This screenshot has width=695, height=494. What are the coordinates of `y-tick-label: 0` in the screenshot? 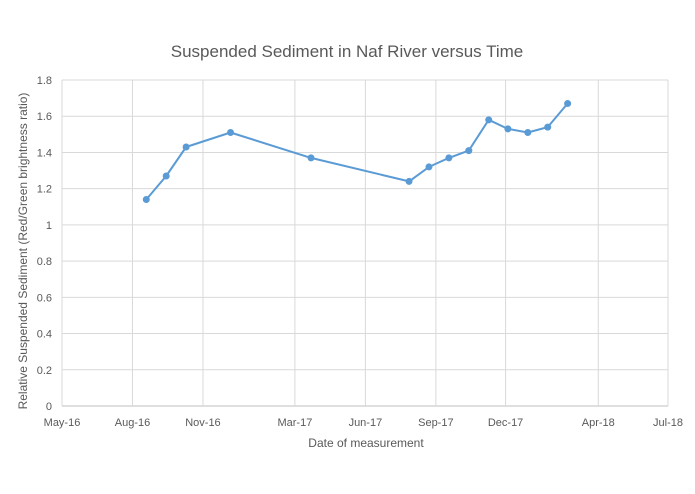 It's located at (49, 407).